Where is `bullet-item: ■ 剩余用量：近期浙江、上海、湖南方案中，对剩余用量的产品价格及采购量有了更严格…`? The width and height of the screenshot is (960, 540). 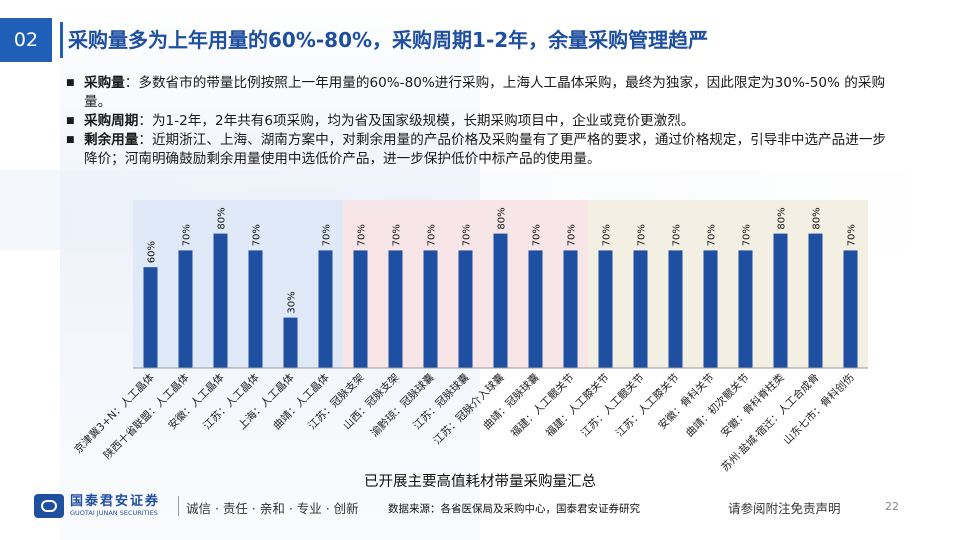 bullet-item: ■ 剩余用量：近期浙江、上海、湖南方案中，对剩余用量的产品价格及采购量有了更严格… is located at coordinates (481, 150).